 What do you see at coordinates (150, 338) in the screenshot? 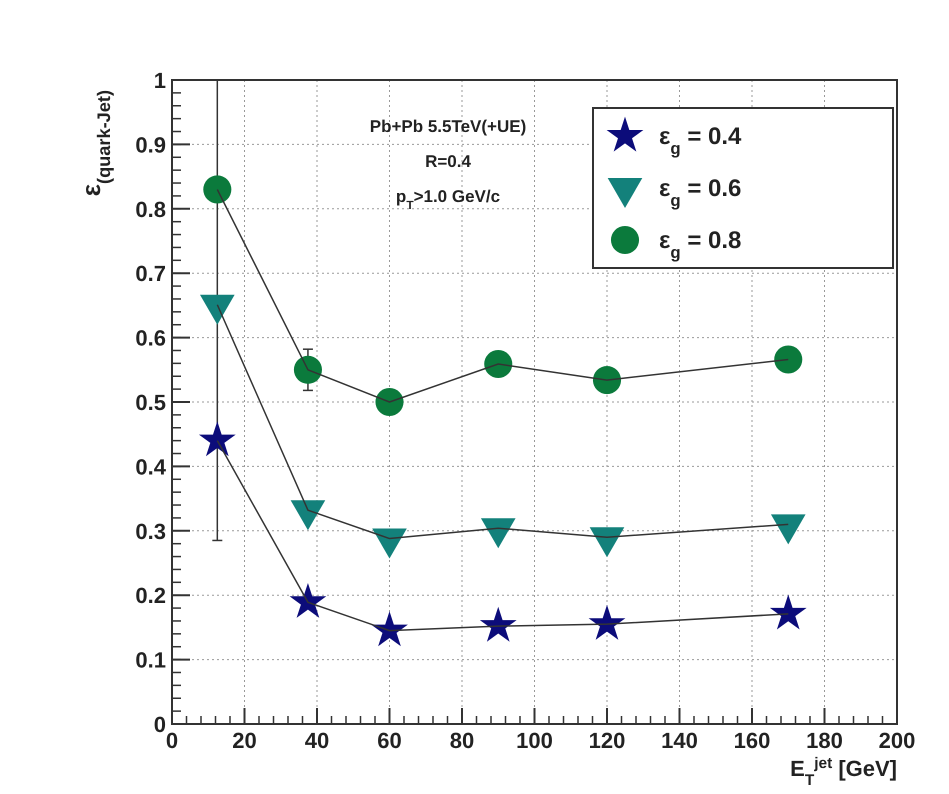
I see `y-tick-label: 0.6` at bounding box center [150, 338].